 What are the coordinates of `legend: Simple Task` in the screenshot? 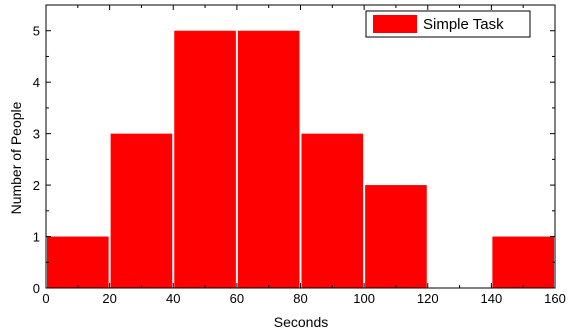 It's located at (448, 24).